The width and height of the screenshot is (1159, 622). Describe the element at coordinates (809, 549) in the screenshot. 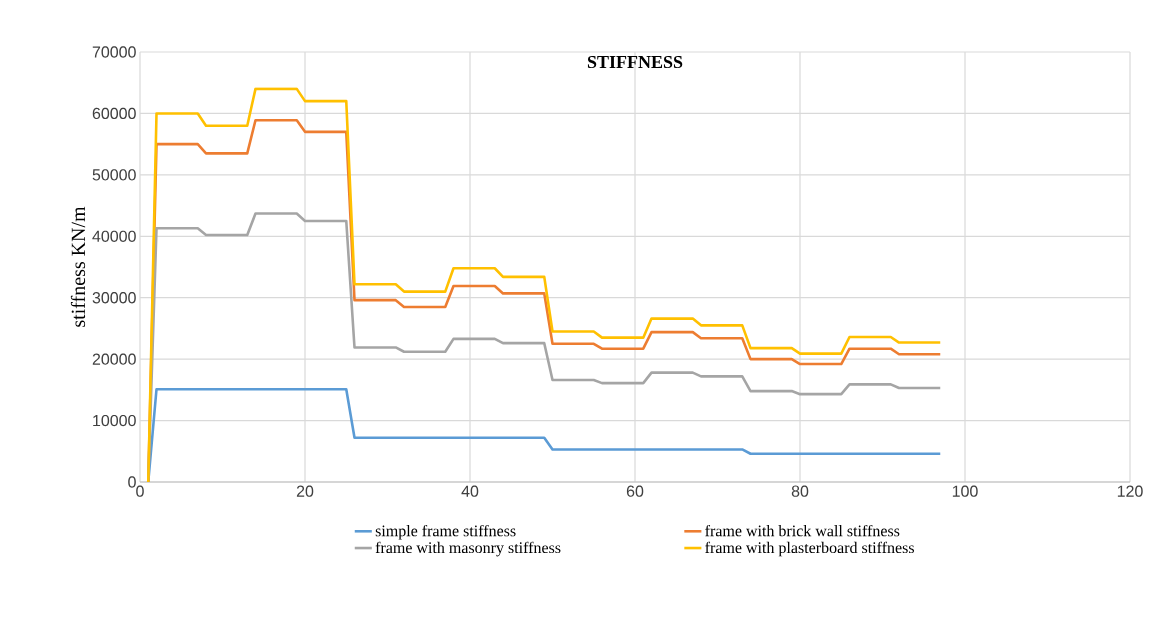

I see `legend-label: frame with plasterboard stiffness` at that location.